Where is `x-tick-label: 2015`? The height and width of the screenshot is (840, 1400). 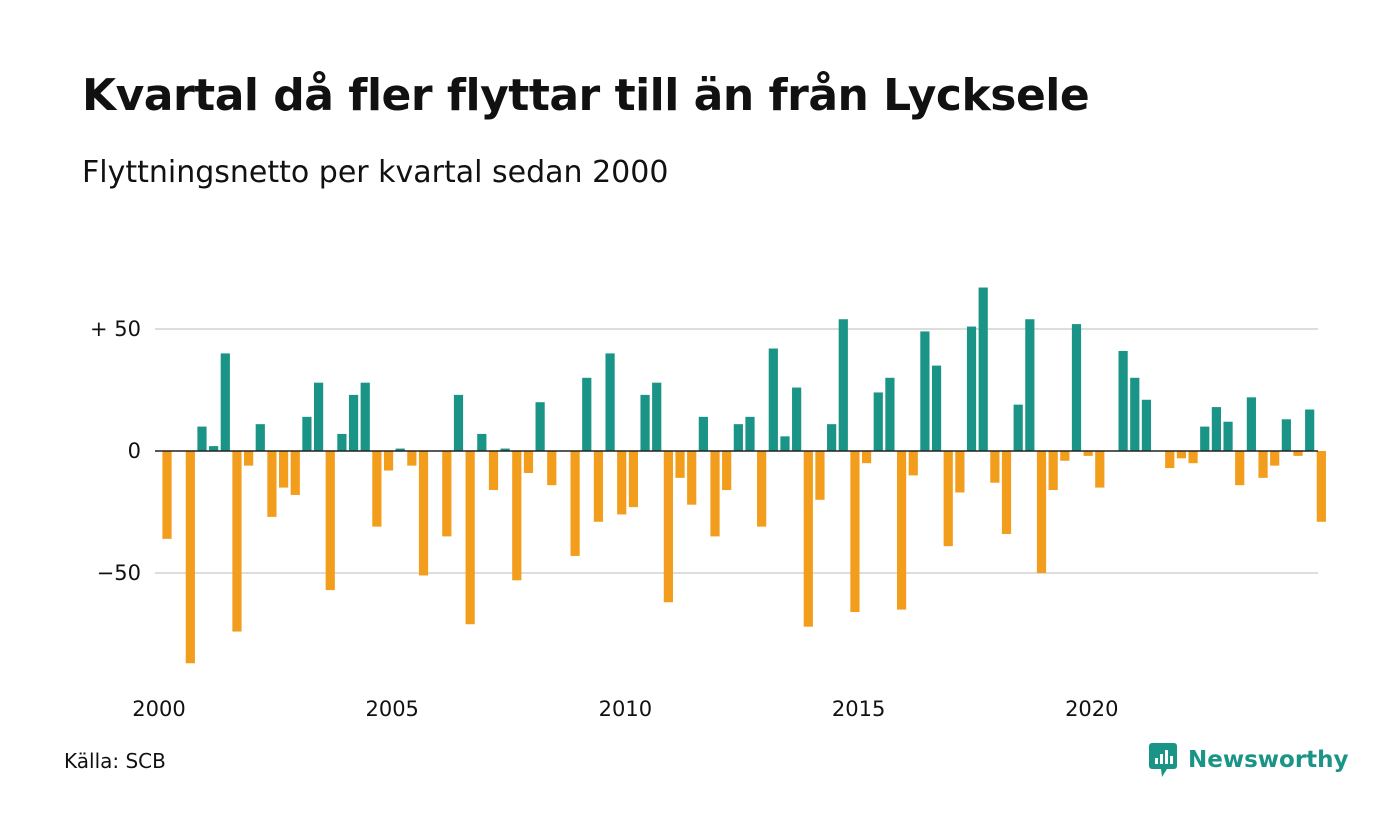 x-tick-label: 2015 is located at coordinates (858, 709).